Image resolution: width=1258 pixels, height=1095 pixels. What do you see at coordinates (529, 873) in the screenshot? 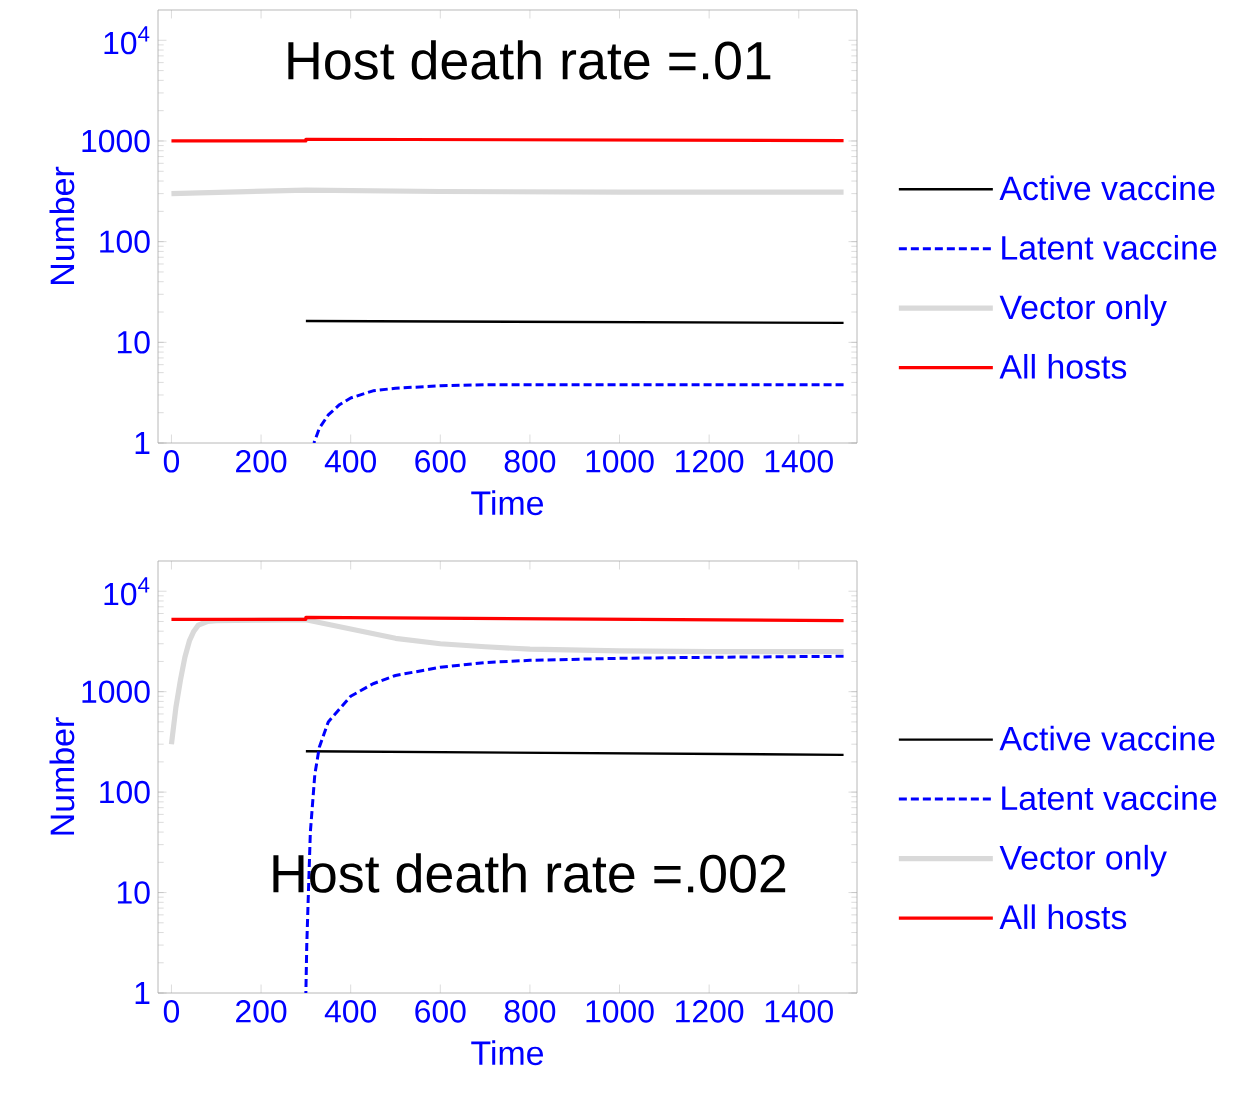
I see `text: Host death rate =.002` at bounding box center [529, 873].